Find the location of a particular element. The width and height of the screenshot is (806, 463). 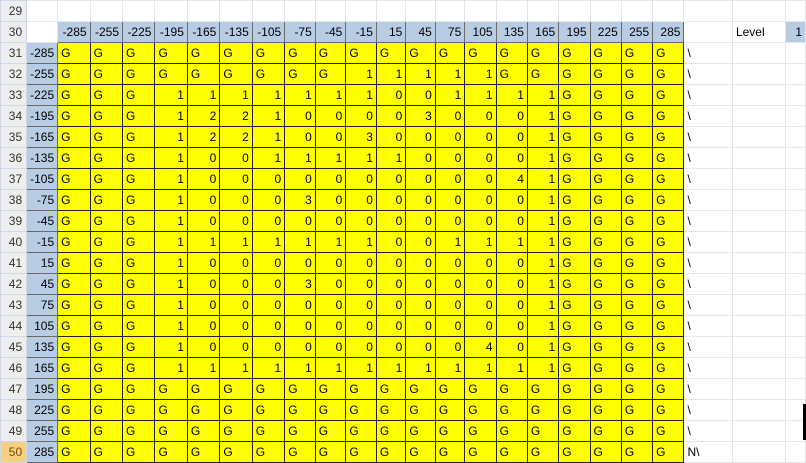

row-header-cell: 135 is located at coordinates (42, 347).